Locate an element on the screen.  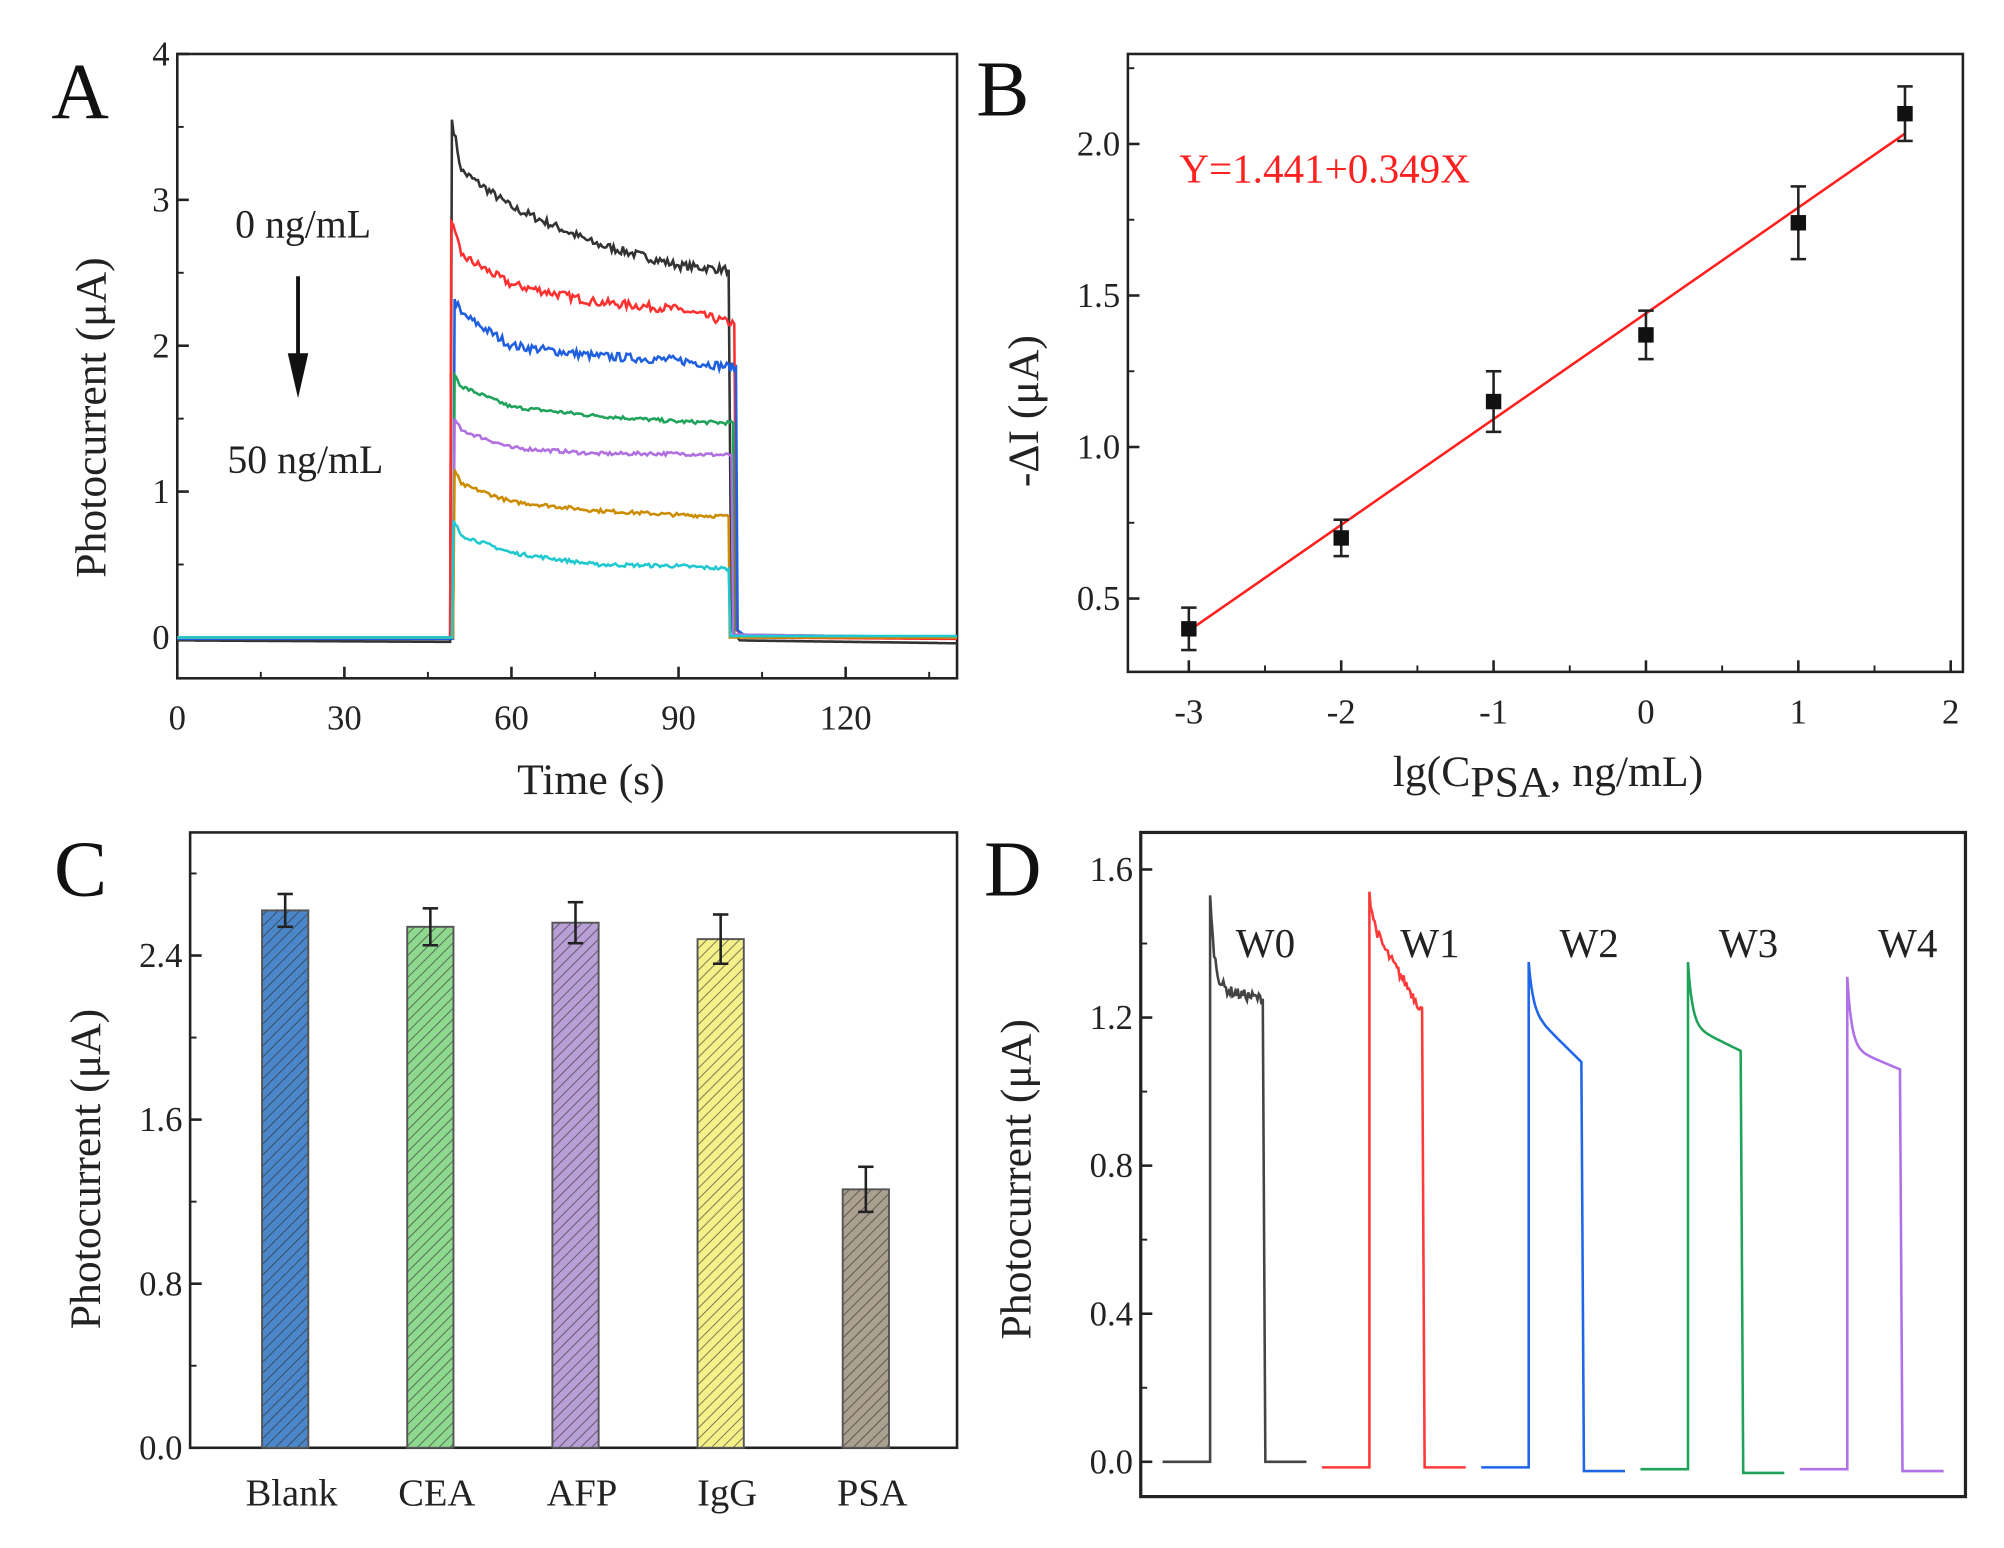
panel-label-d: D is located at coordinates (1013, 869).